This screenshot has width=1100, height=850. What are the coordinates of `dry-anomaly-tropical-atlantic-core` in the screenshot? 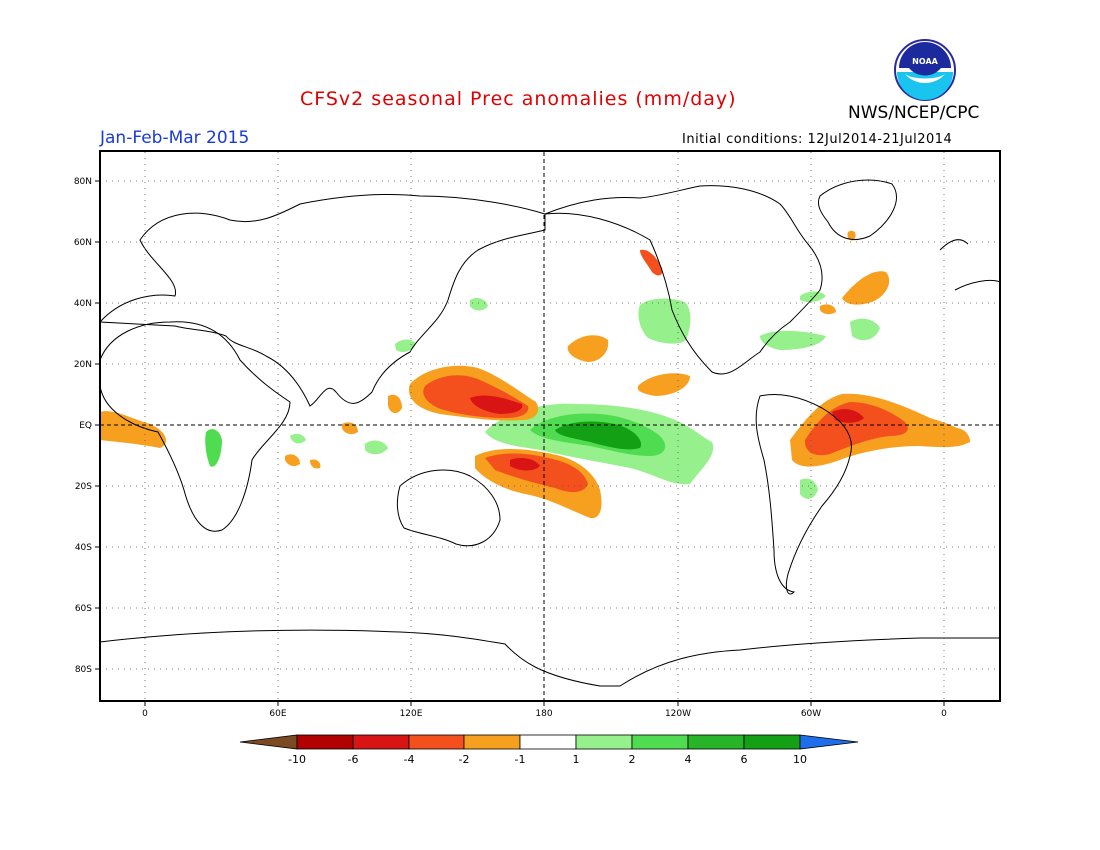 It's located at (848, 416).